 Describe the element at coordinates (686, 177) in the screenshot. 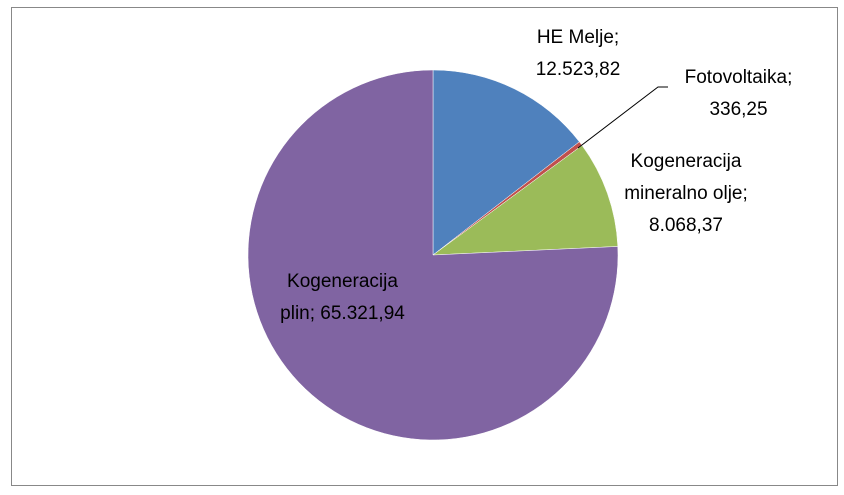

I see `category-label: Kogeneracija mineralno olje;` at that location.